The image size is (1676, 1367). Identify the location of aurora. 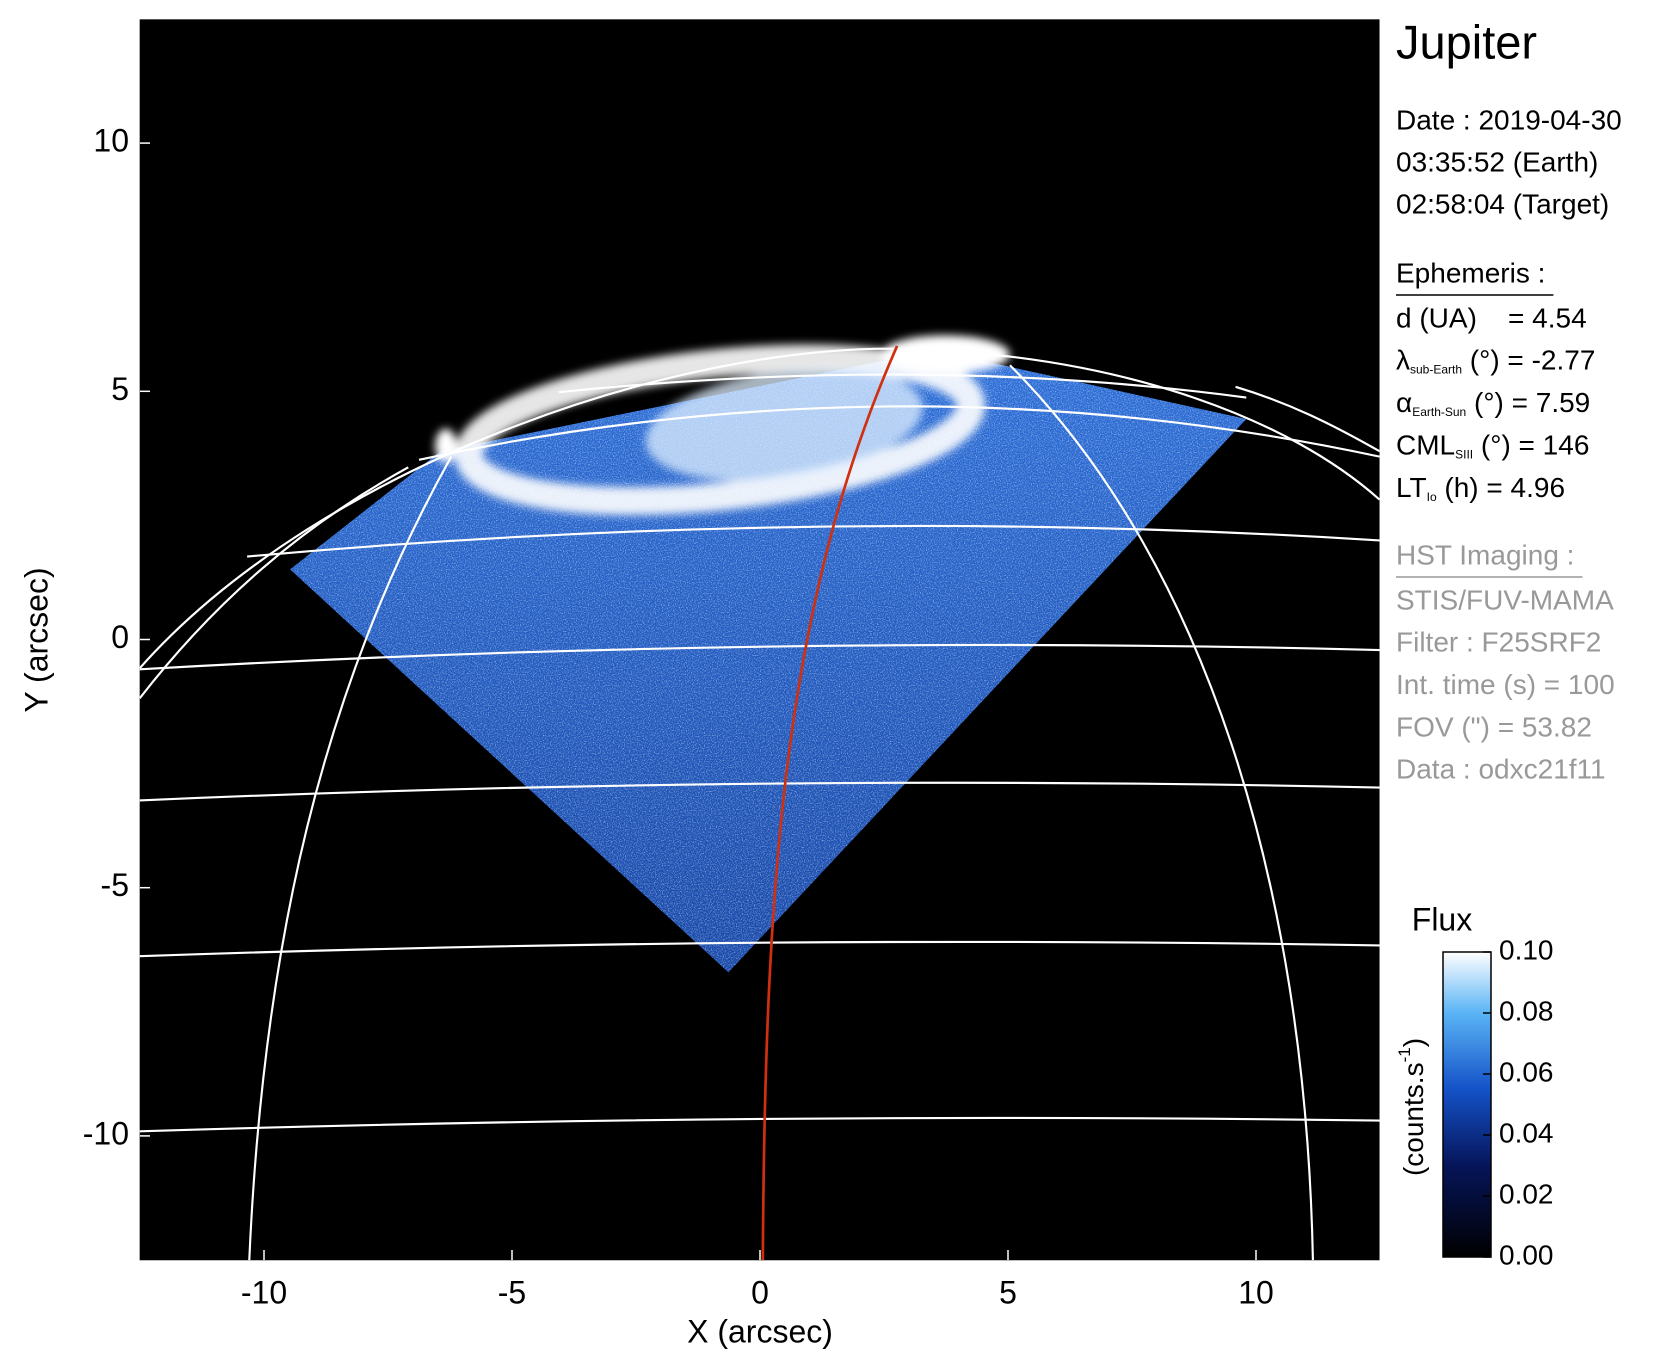
(722, 425).